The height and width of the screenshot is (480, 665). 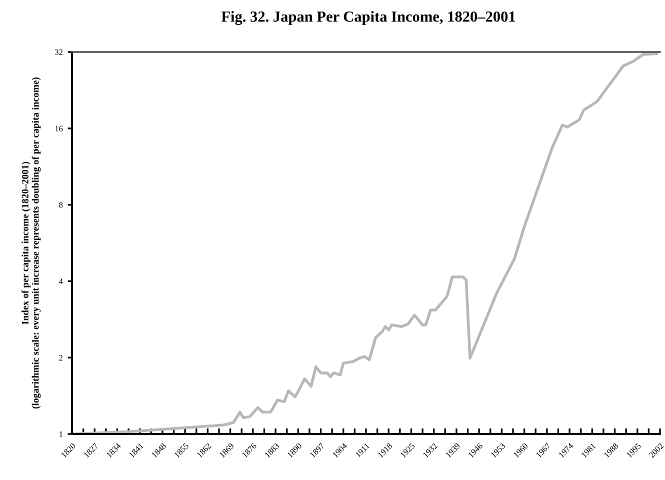 What do you see at coordinates (61, 205) in the screenshot?
I see `y-tick-label: 8` at bounding box center [61, 205].